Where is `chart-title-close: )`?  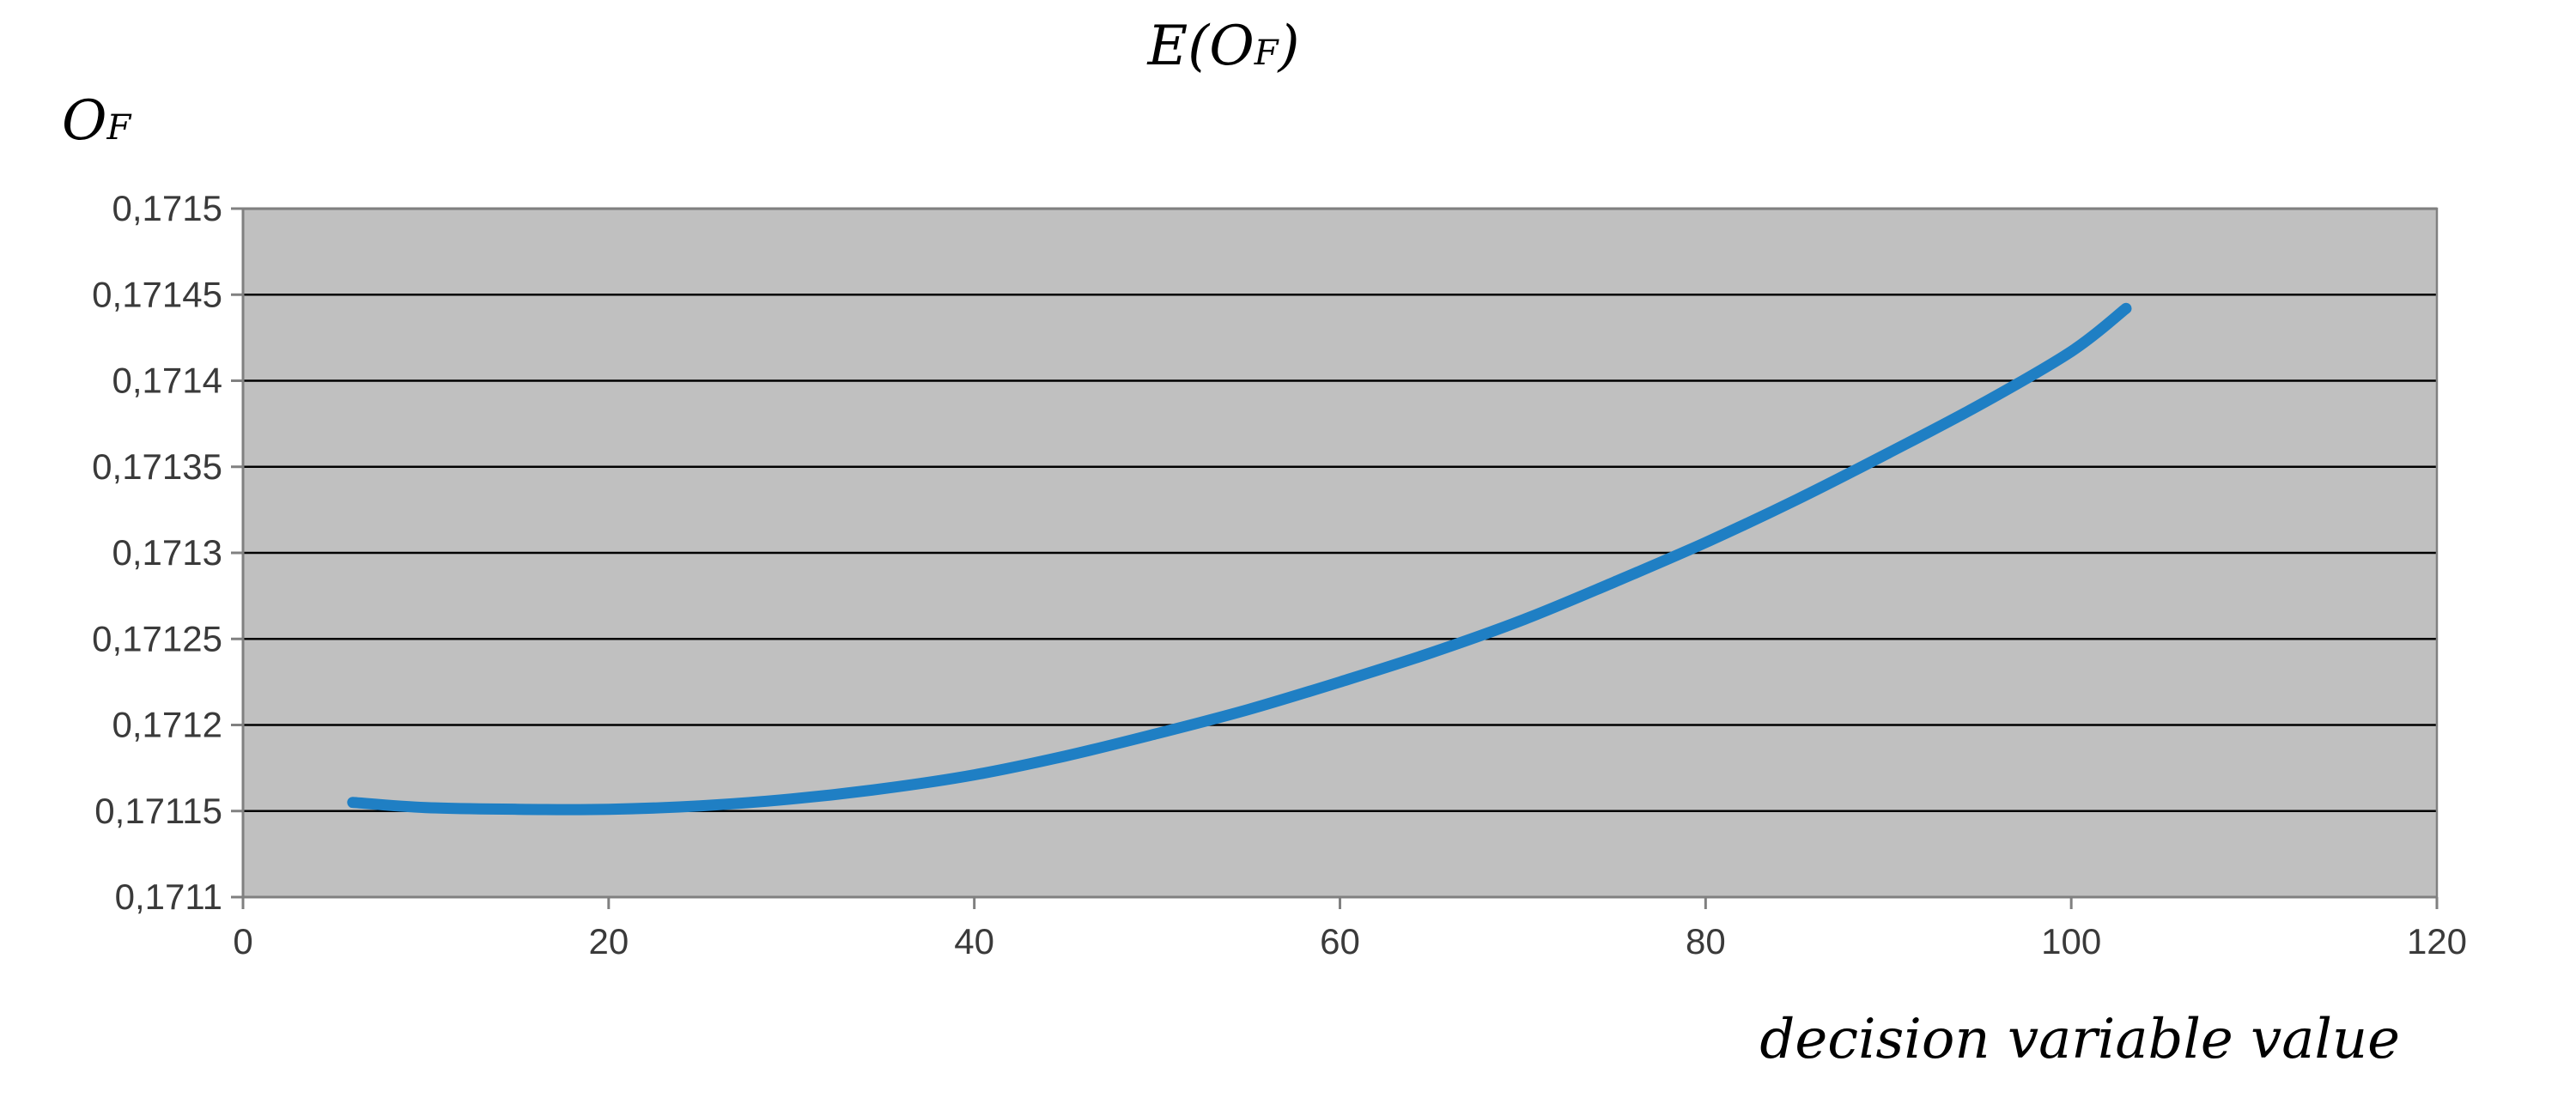
chart-title-close: ) is located at coordinates (1287, 46).